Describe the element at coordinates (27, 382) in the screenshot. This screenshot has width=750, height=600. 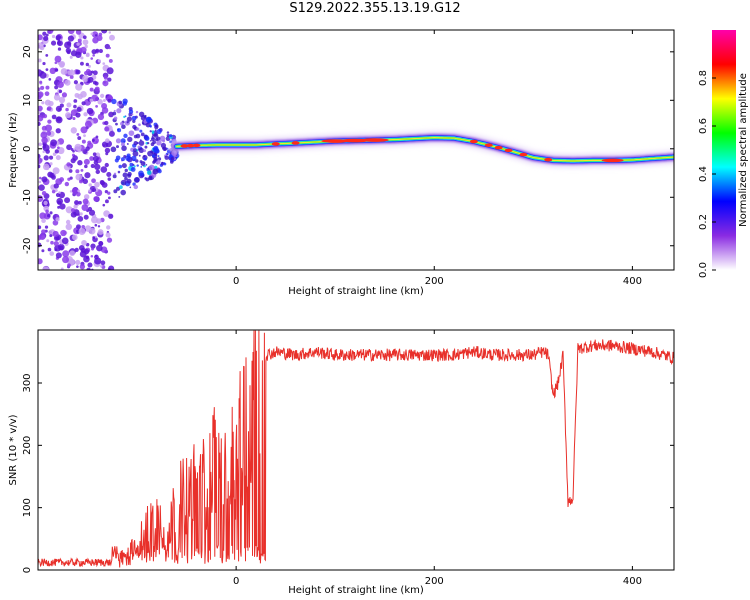
I see `y-tick-label: 300` at that location.